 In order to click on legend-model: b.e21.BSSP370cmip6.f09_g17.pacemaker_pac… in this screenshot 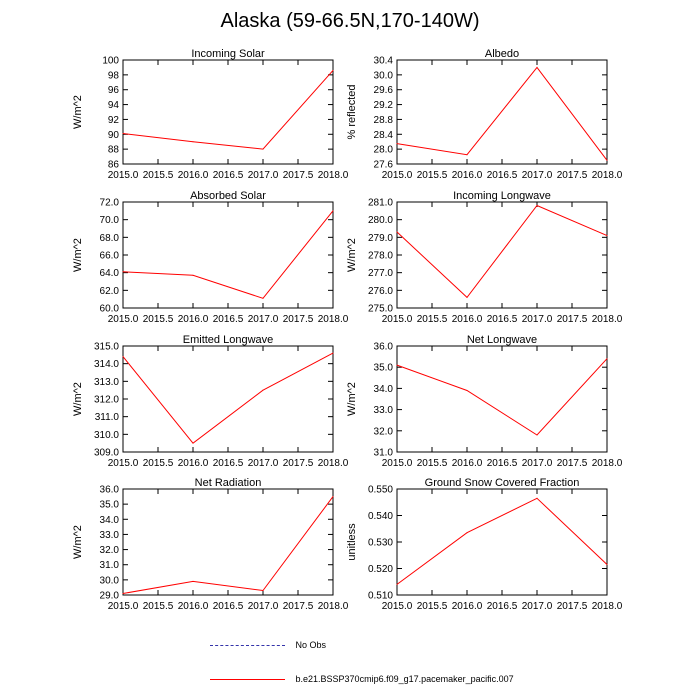, I will do `click(362, 679)`.